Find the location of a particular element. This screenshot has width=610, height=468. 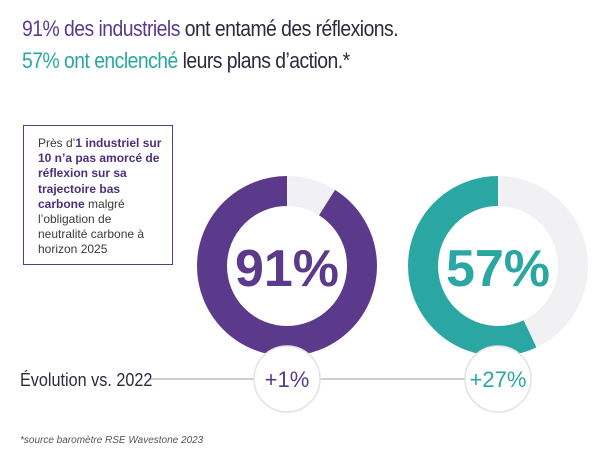

evolution-badge-label-1: +1% is located at coordinates (287, 379).